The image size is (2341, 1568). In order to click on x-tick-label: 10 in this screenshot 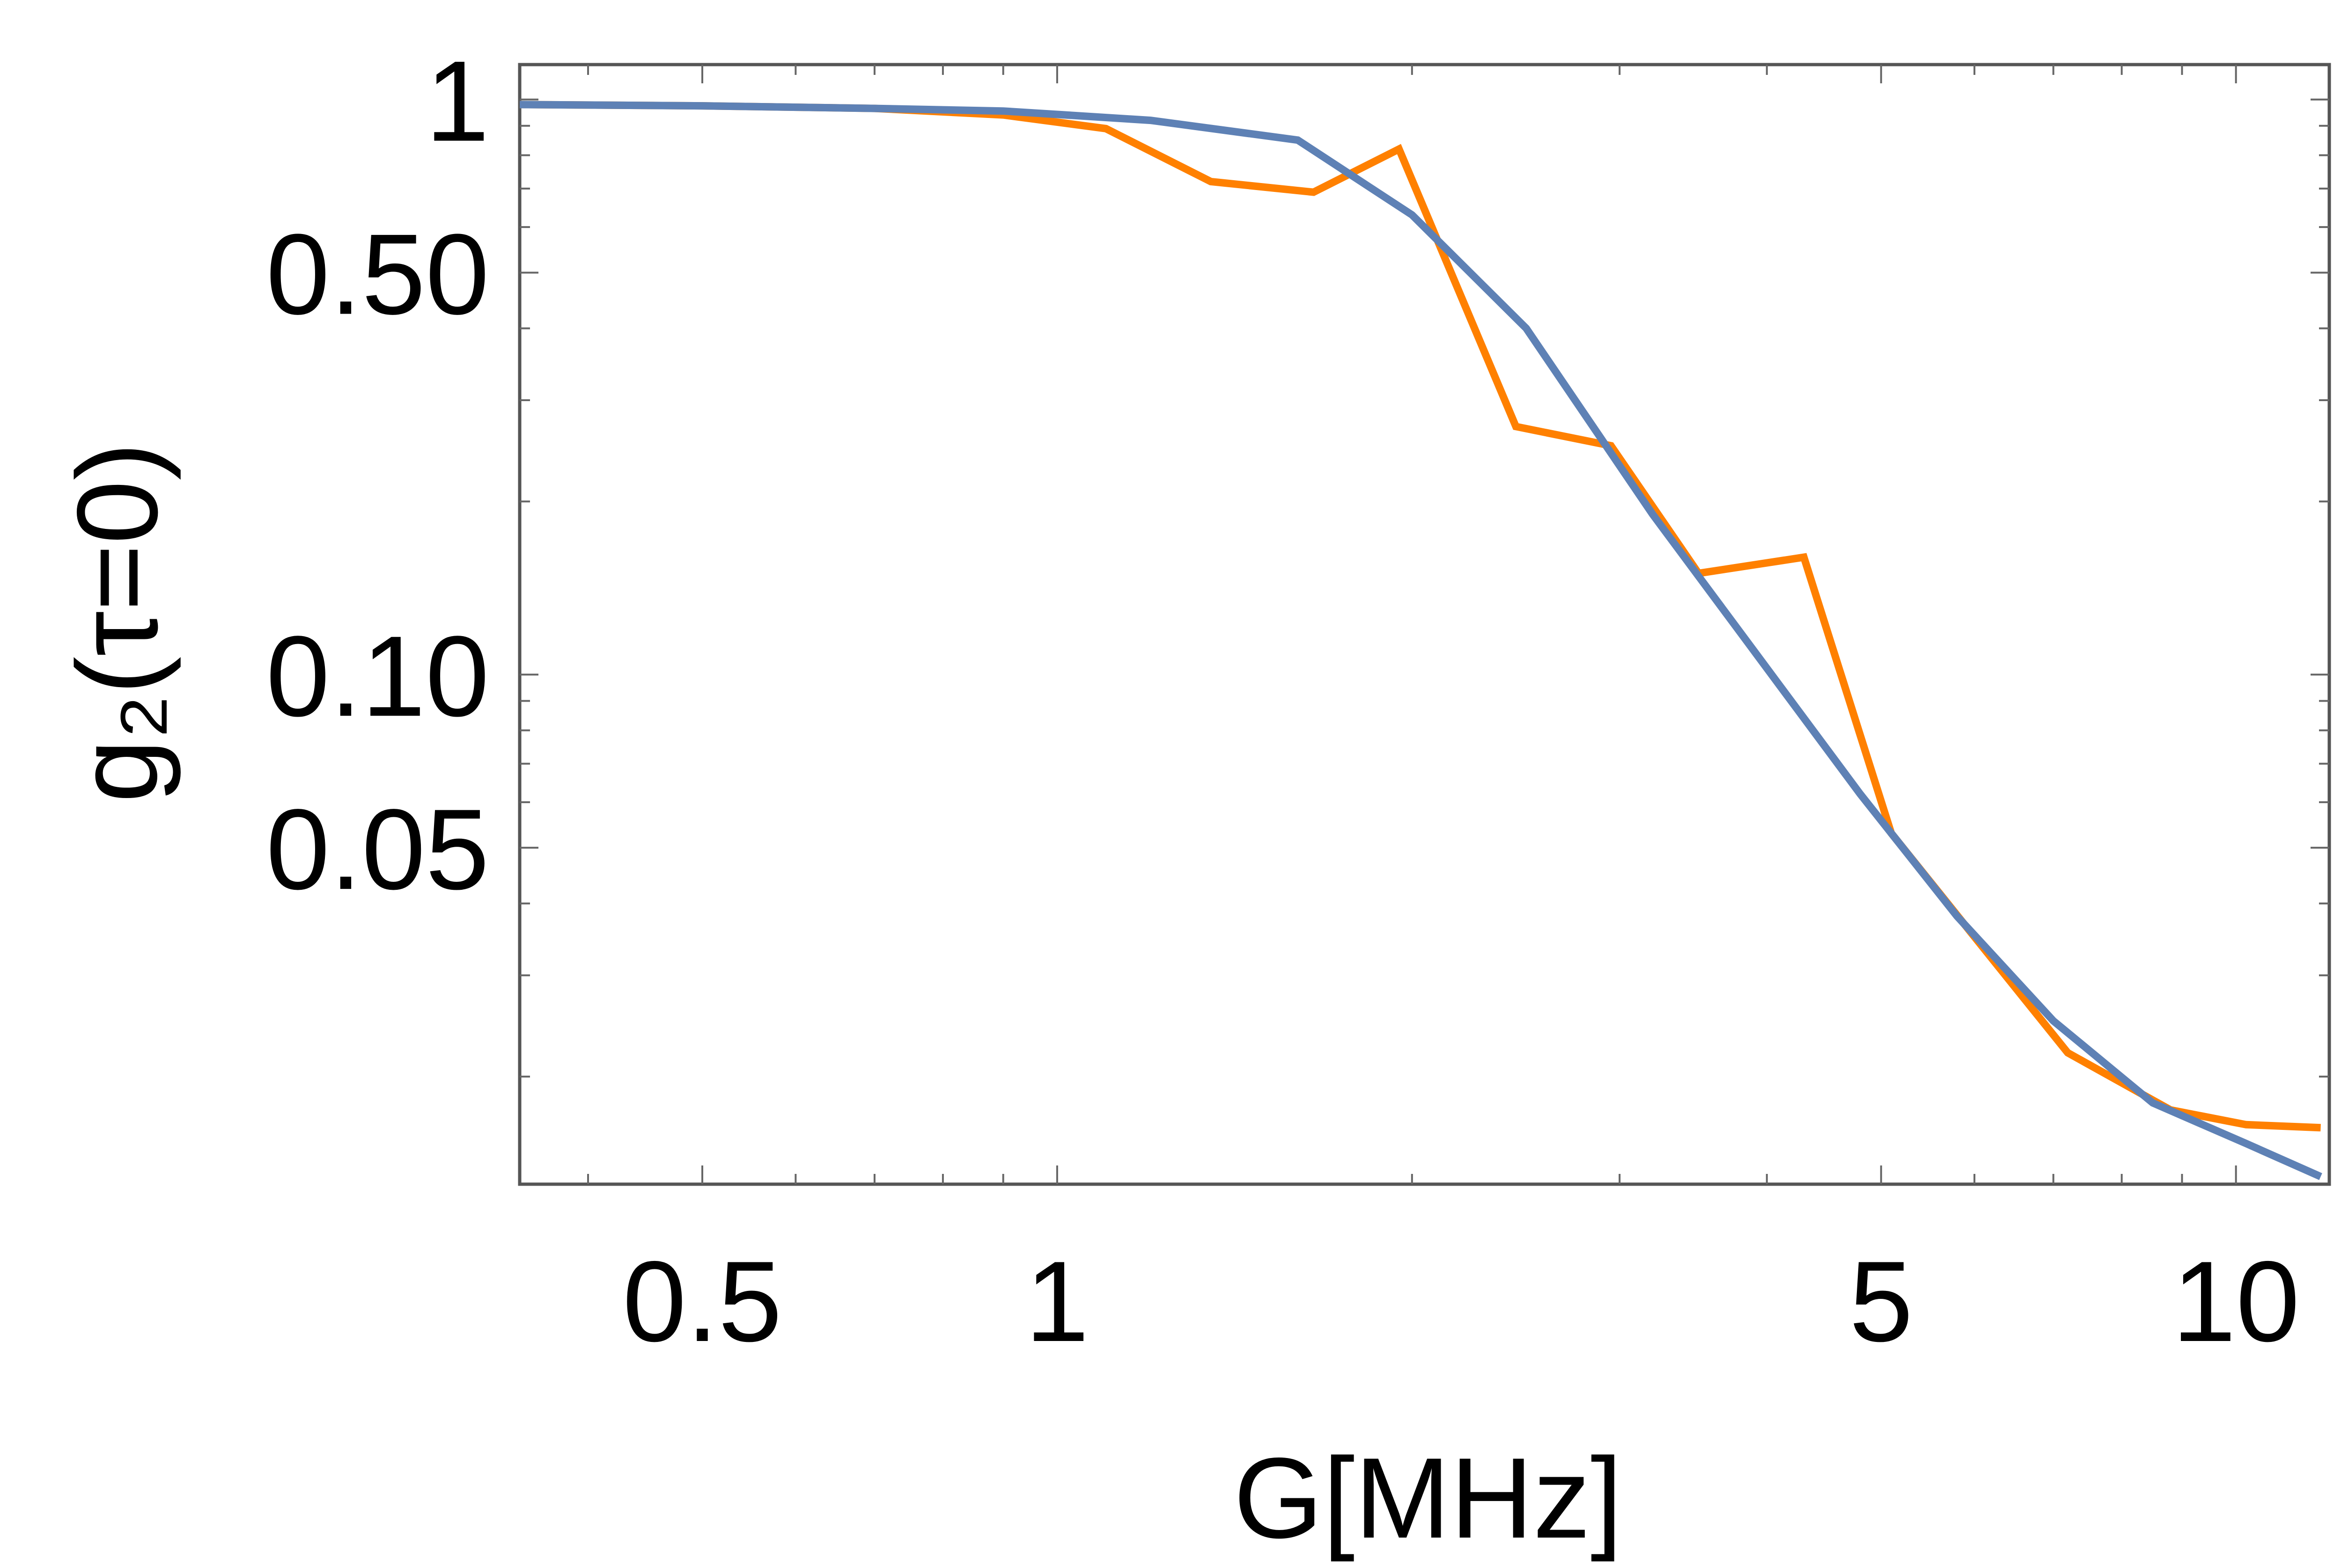, I will do `click(2236, 1301)`.